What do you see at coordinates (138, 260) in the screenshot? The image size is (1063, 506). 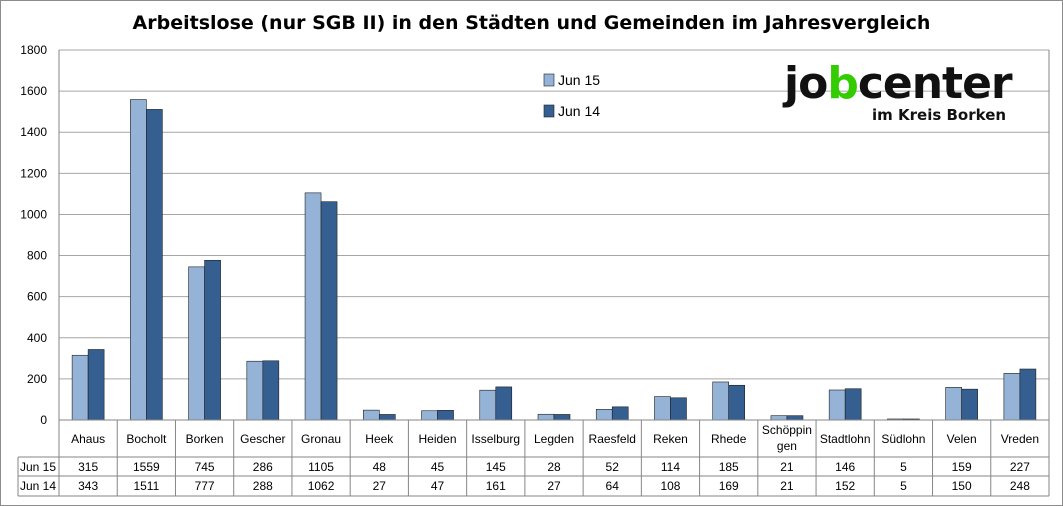 I see `bar-jun-15-bocholt` at bounding box center [138, 260].